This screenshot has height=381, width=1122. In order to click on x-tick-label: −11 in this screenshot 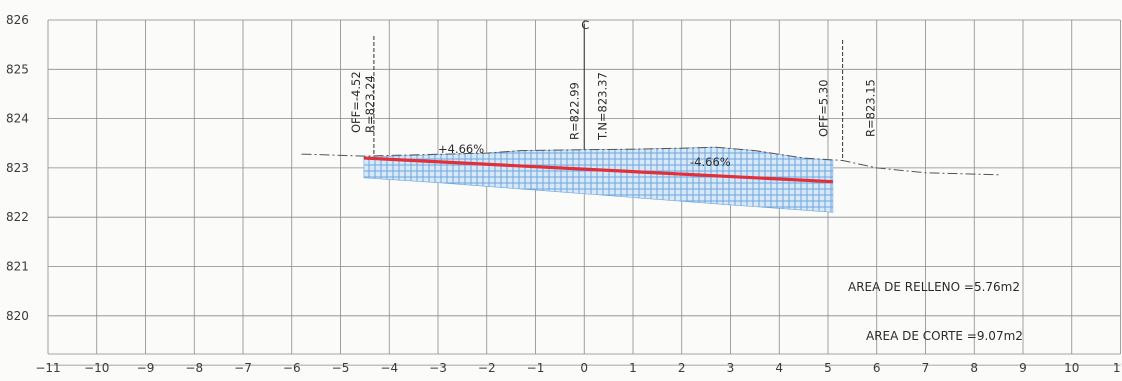, I will do `click(47, 368)`.